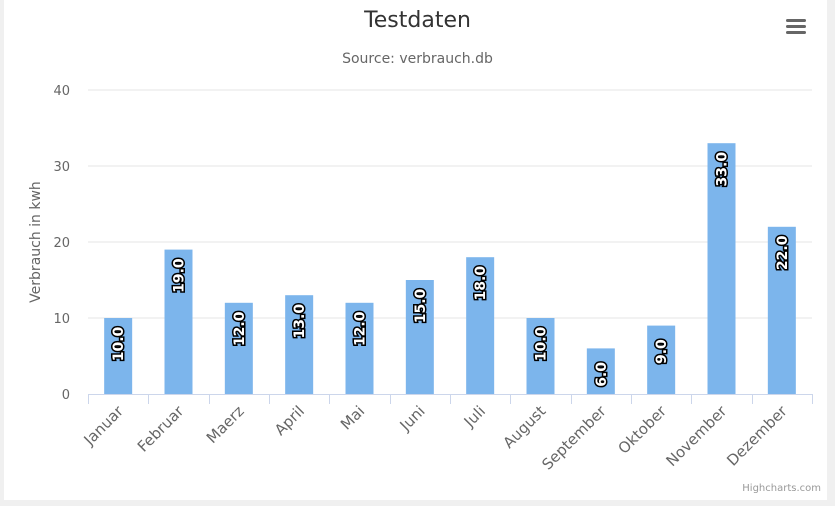 The image size is (835, 506). What do you see at coordinates (643, 430) in the screenshot?
I see `x-tick-label: Oktober` at bounding box center [643, 430].